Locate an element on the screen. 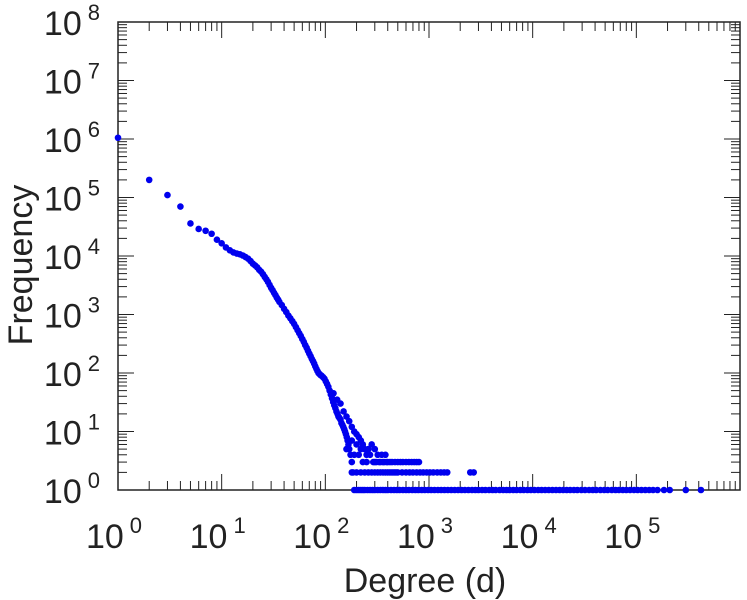  x-tick-label: 10 4 is located at coordinates (529, 534).